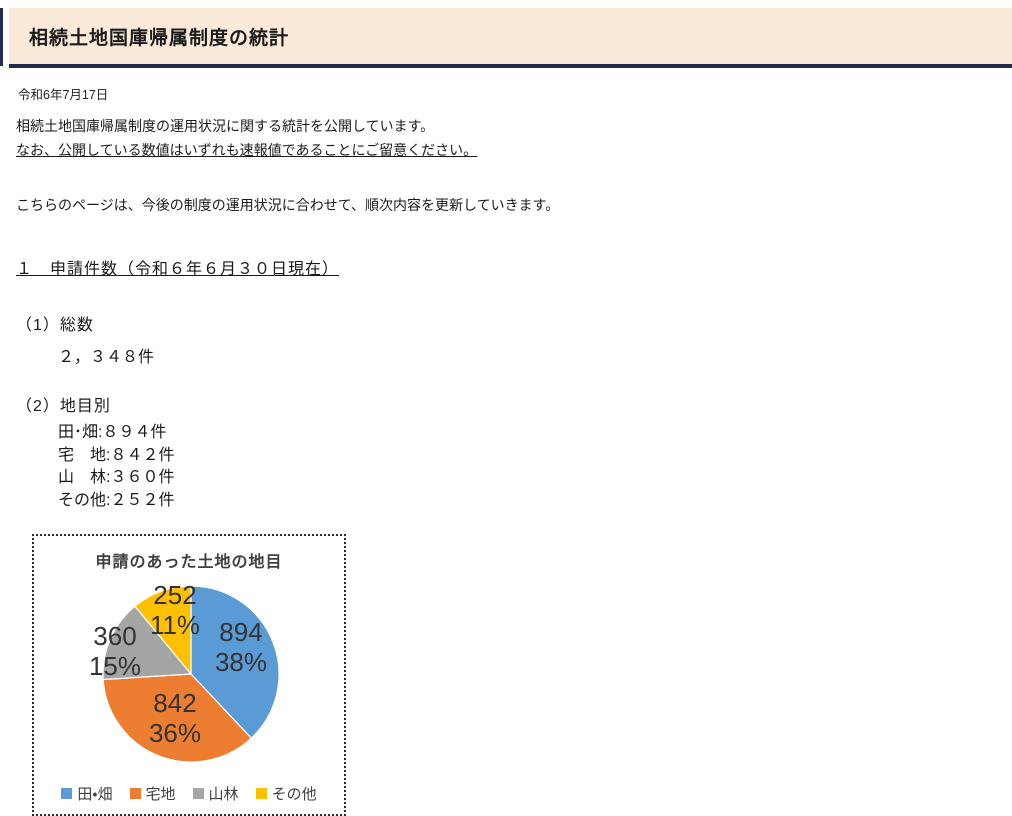 This screenshot has height=816, width=1012. What do you see at coordinates (160, 794) in the screenshot?
I see `legend-label: 宅地` at bounding box center [160, 794].